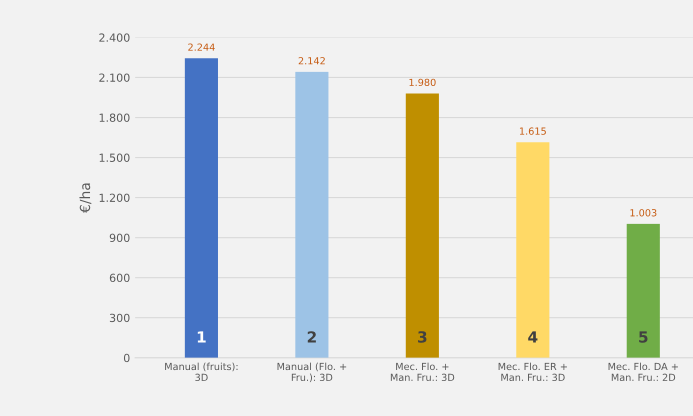  Describe the element at coordinates (533, 131) in the screenshot. I see `data-label: 1.615` at that location.